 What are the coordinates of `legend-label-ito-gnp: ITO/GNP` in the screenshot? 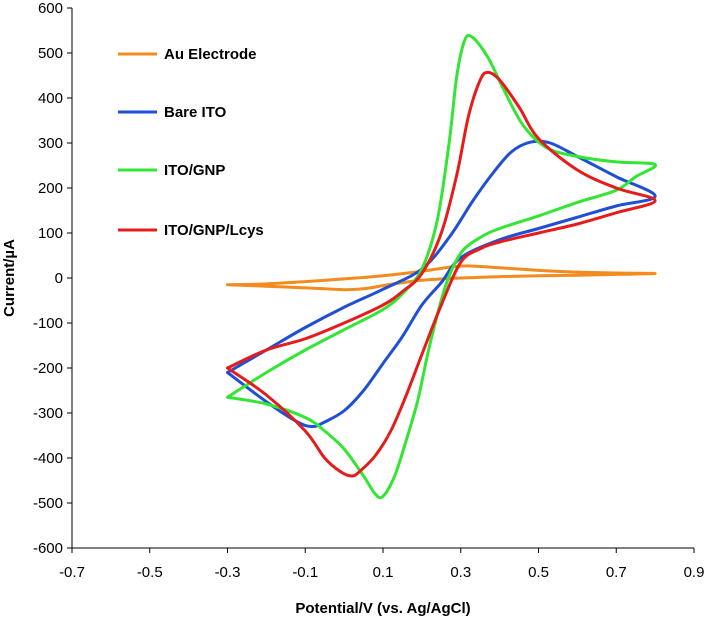 It's located at (194, 170).